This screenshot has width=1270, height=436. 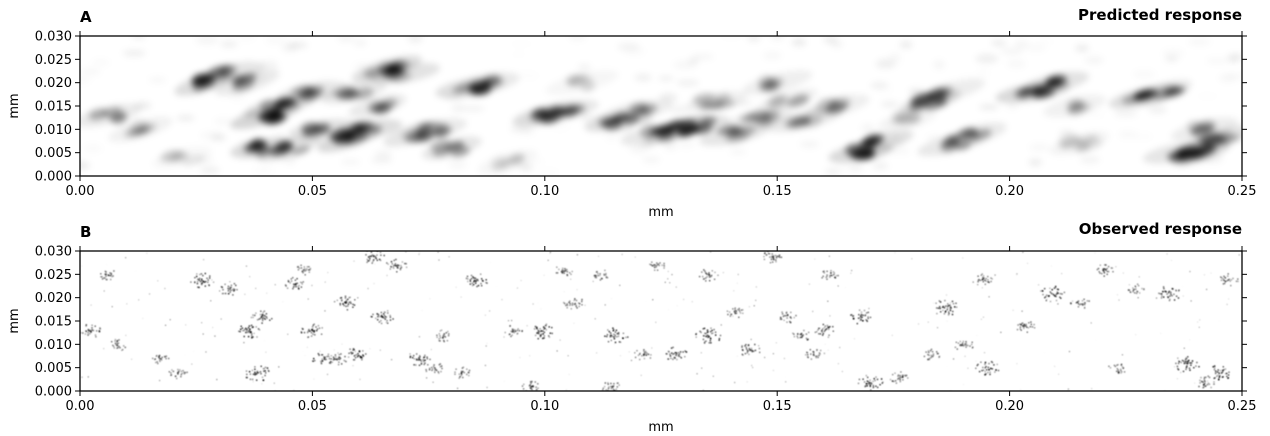 I want to click on x-tick-label: 0.10, so click(x=544, y=406).